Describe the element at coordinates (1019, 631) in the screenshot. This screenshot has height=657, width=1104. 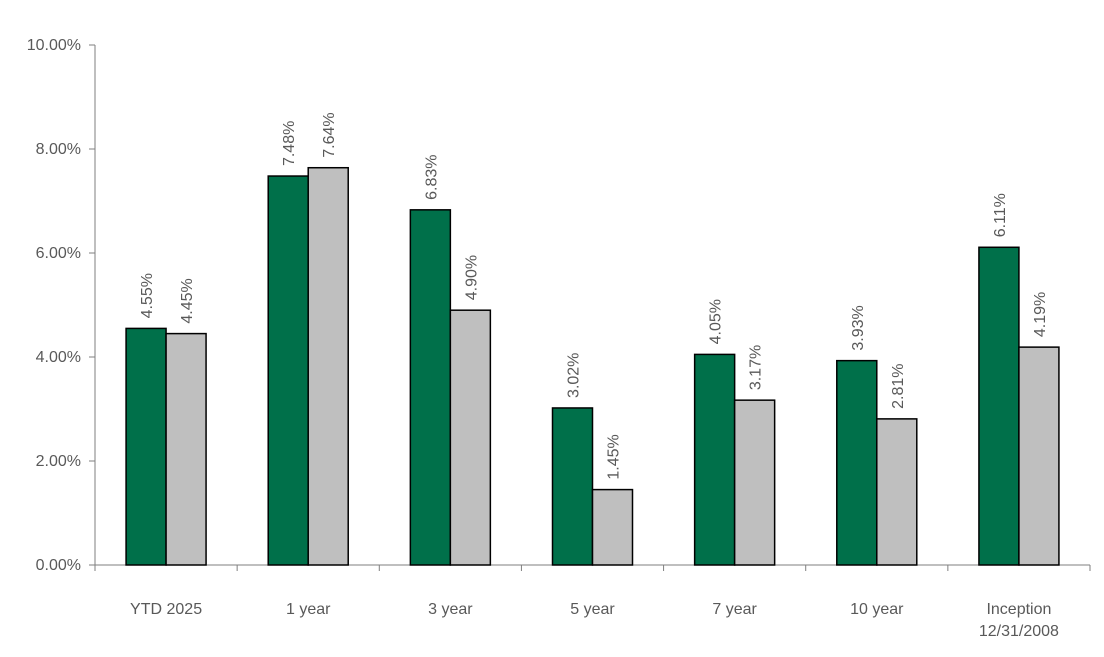
I see `x-axis-category-label-line: 12/31/2008` at that location.